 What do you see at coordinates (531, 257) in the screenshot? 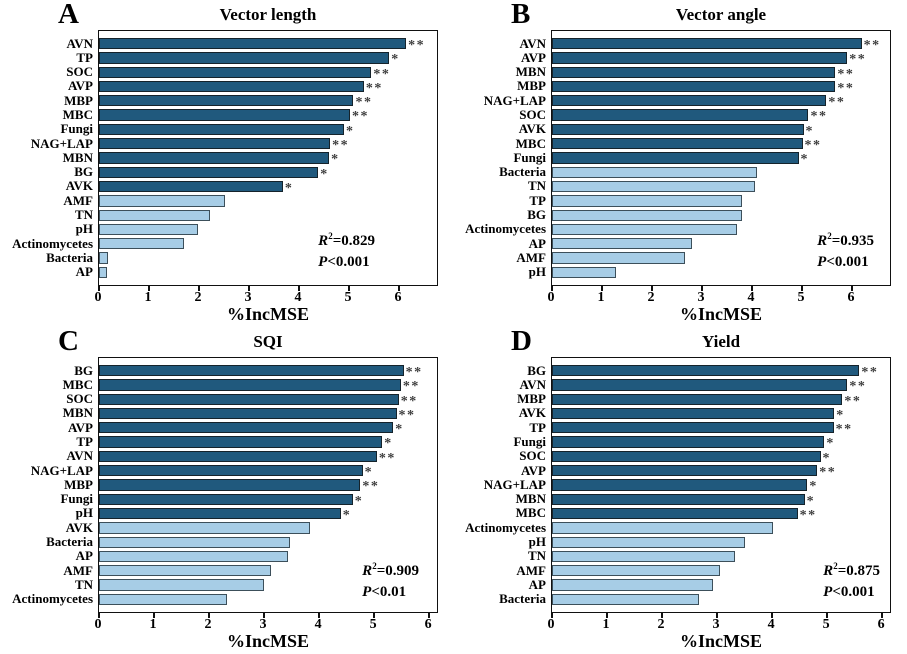
I see `category-label: AMF` at bounding box center [531, 257].